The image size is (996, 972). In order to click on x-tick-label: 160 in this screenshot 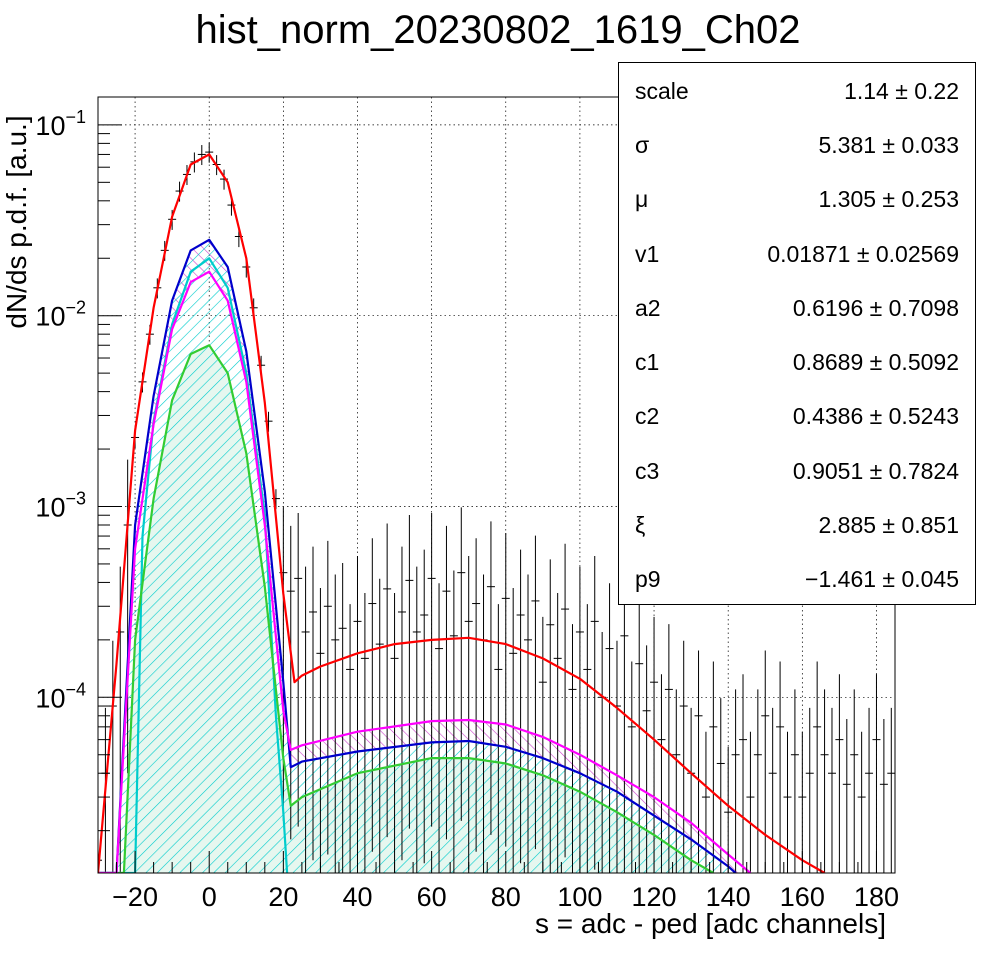, I will do `click(802, 897)`.